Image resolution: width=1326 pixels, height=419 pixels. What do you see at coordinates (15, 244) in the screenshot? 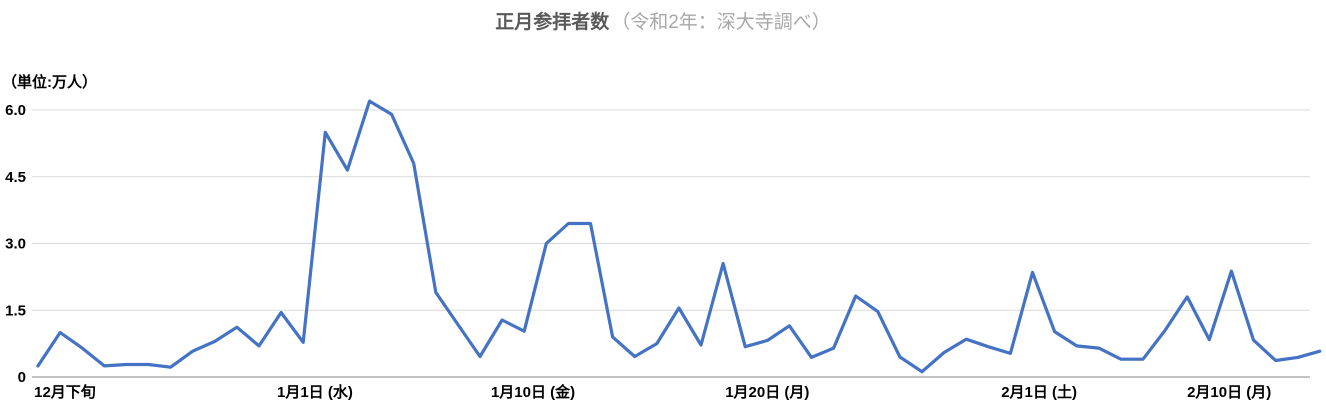
I see `y-tick-label: 3.0` at bounding box center [15, 244].